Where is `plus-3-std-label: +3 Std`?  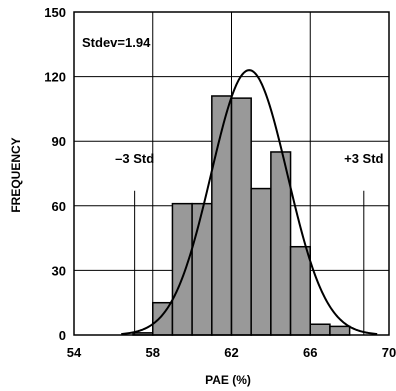
plus-3-std-label: +3 Std is located at coordinates (363, 158).